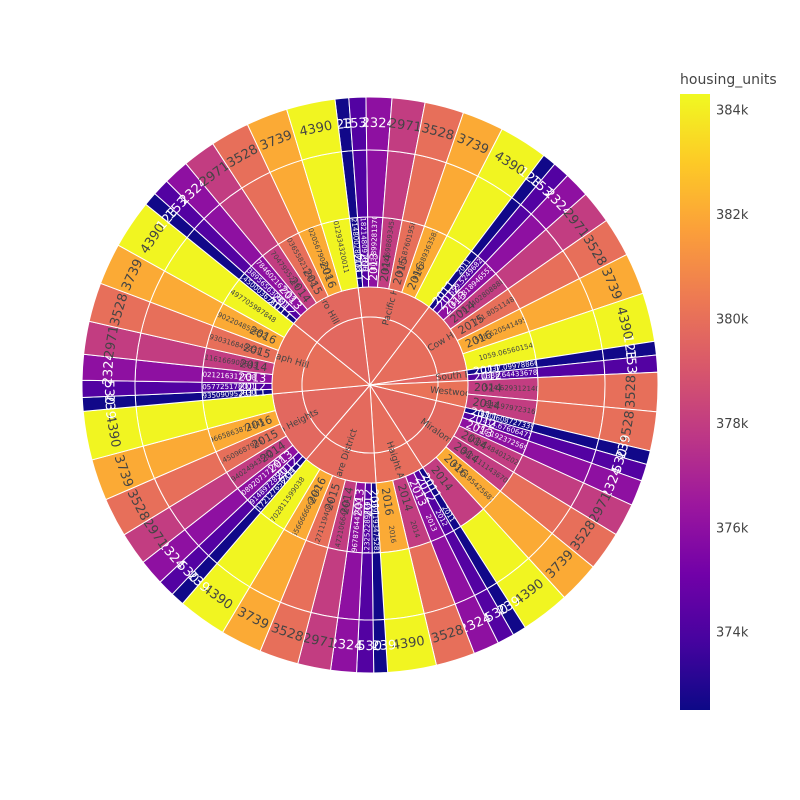 The width and height of the screenshot is (800, 800). I want to click on colorbar-tick-label: 378k, so click(732, 424).